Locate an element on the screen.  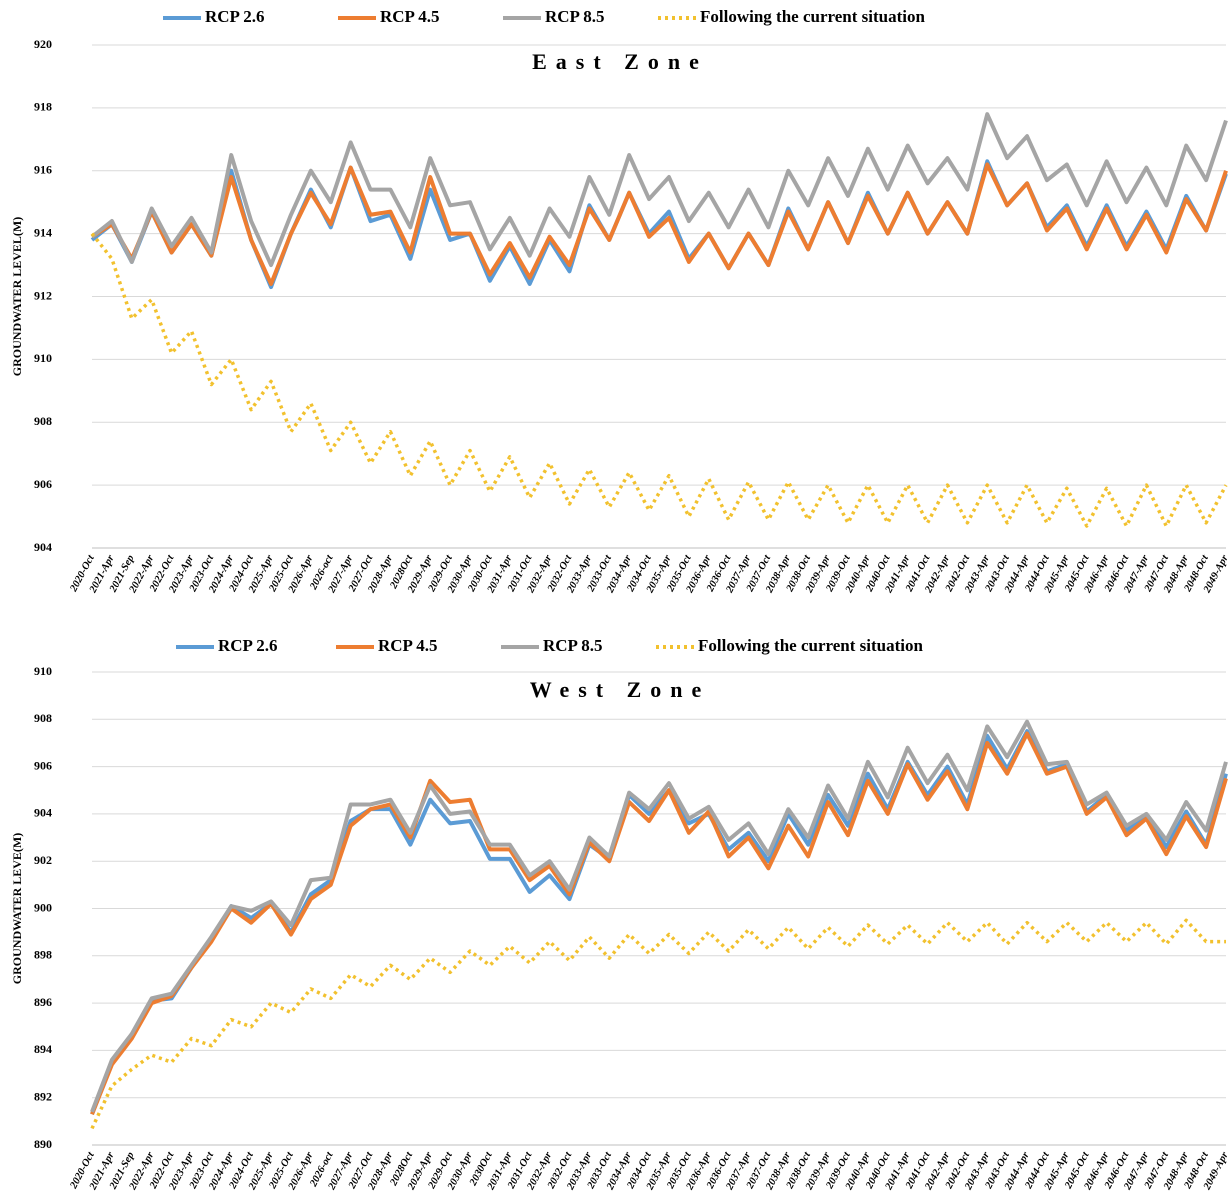
y-tick-label: 918 is located at coordinates (43, 107).